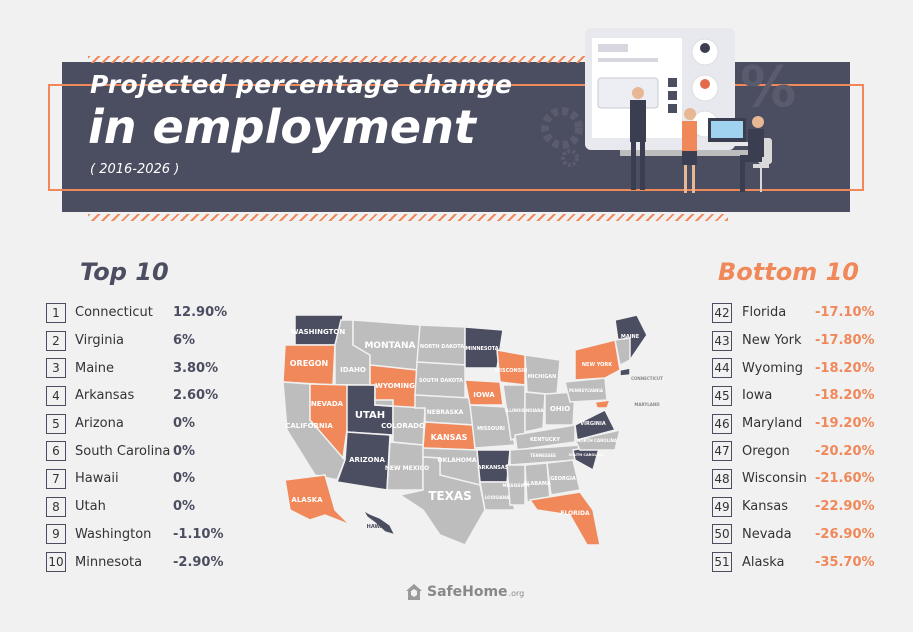  Describe the element at coordinates (141, 313) in the screenshot. I see `list-item: 1 Connecticut 12.90%` at that location.